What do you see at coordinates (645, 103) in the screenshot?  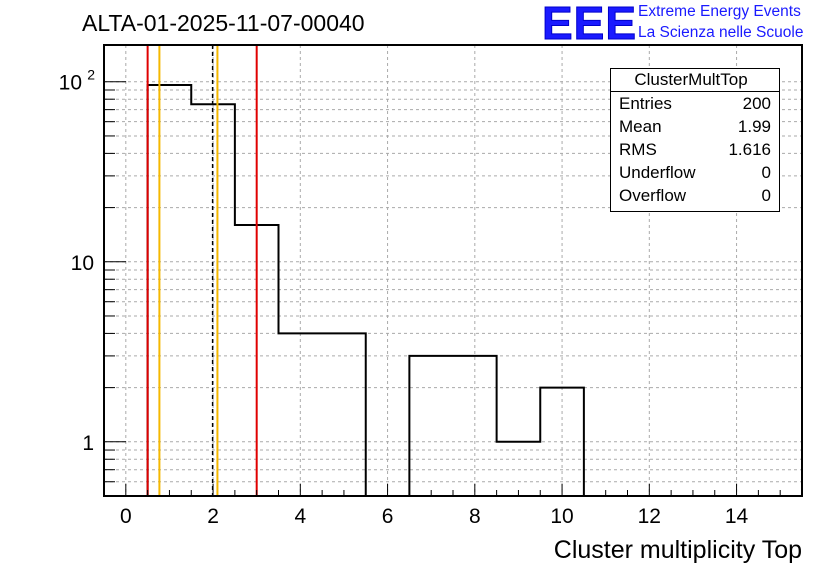 I see `stat-label: Entries` at bounding box center [645, 103].